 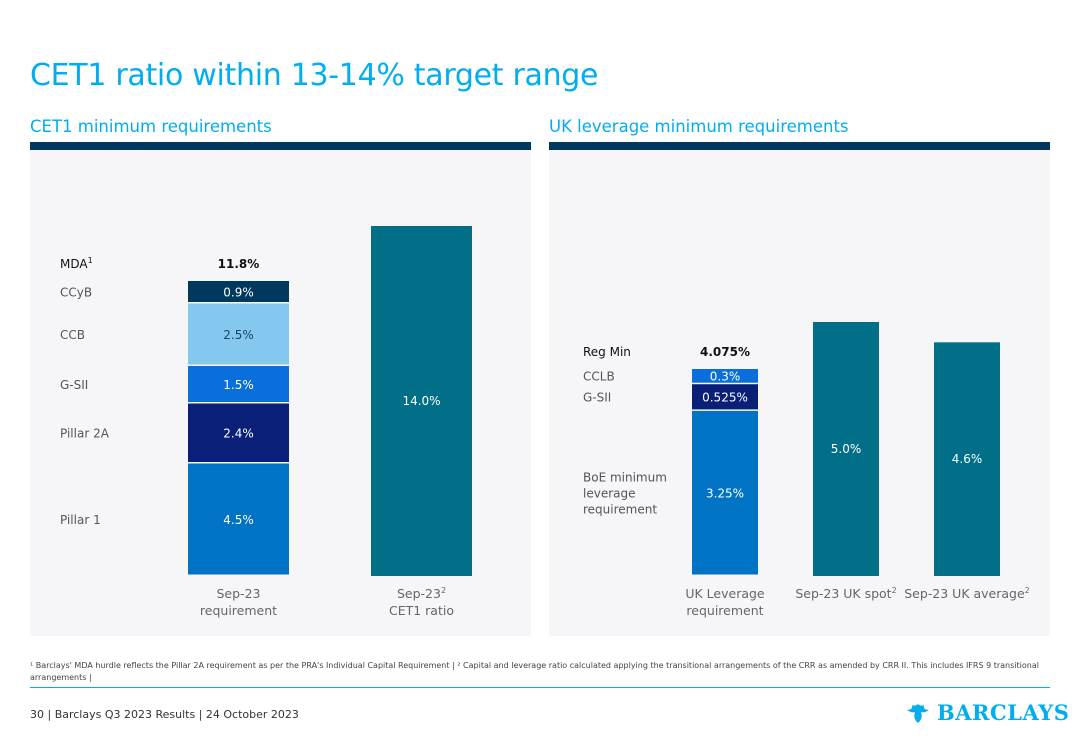 What do you see at coordinates (151, 126) in the screenshot?
I see `cet1-section-title: CET1 minimum requirements` at bounding box center [151, 126].